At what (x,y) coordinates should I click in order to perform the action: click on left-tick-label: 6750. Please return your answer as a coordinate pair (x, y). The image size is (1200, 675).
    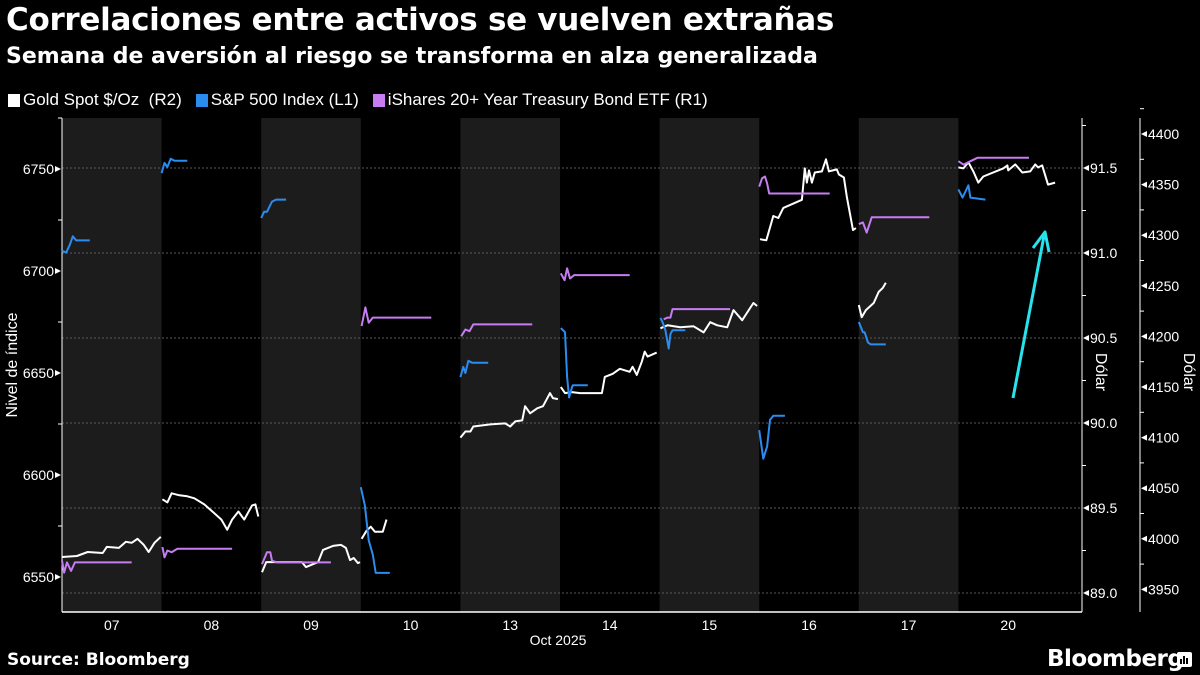
    Looking at the image, I should click on (38, 169).